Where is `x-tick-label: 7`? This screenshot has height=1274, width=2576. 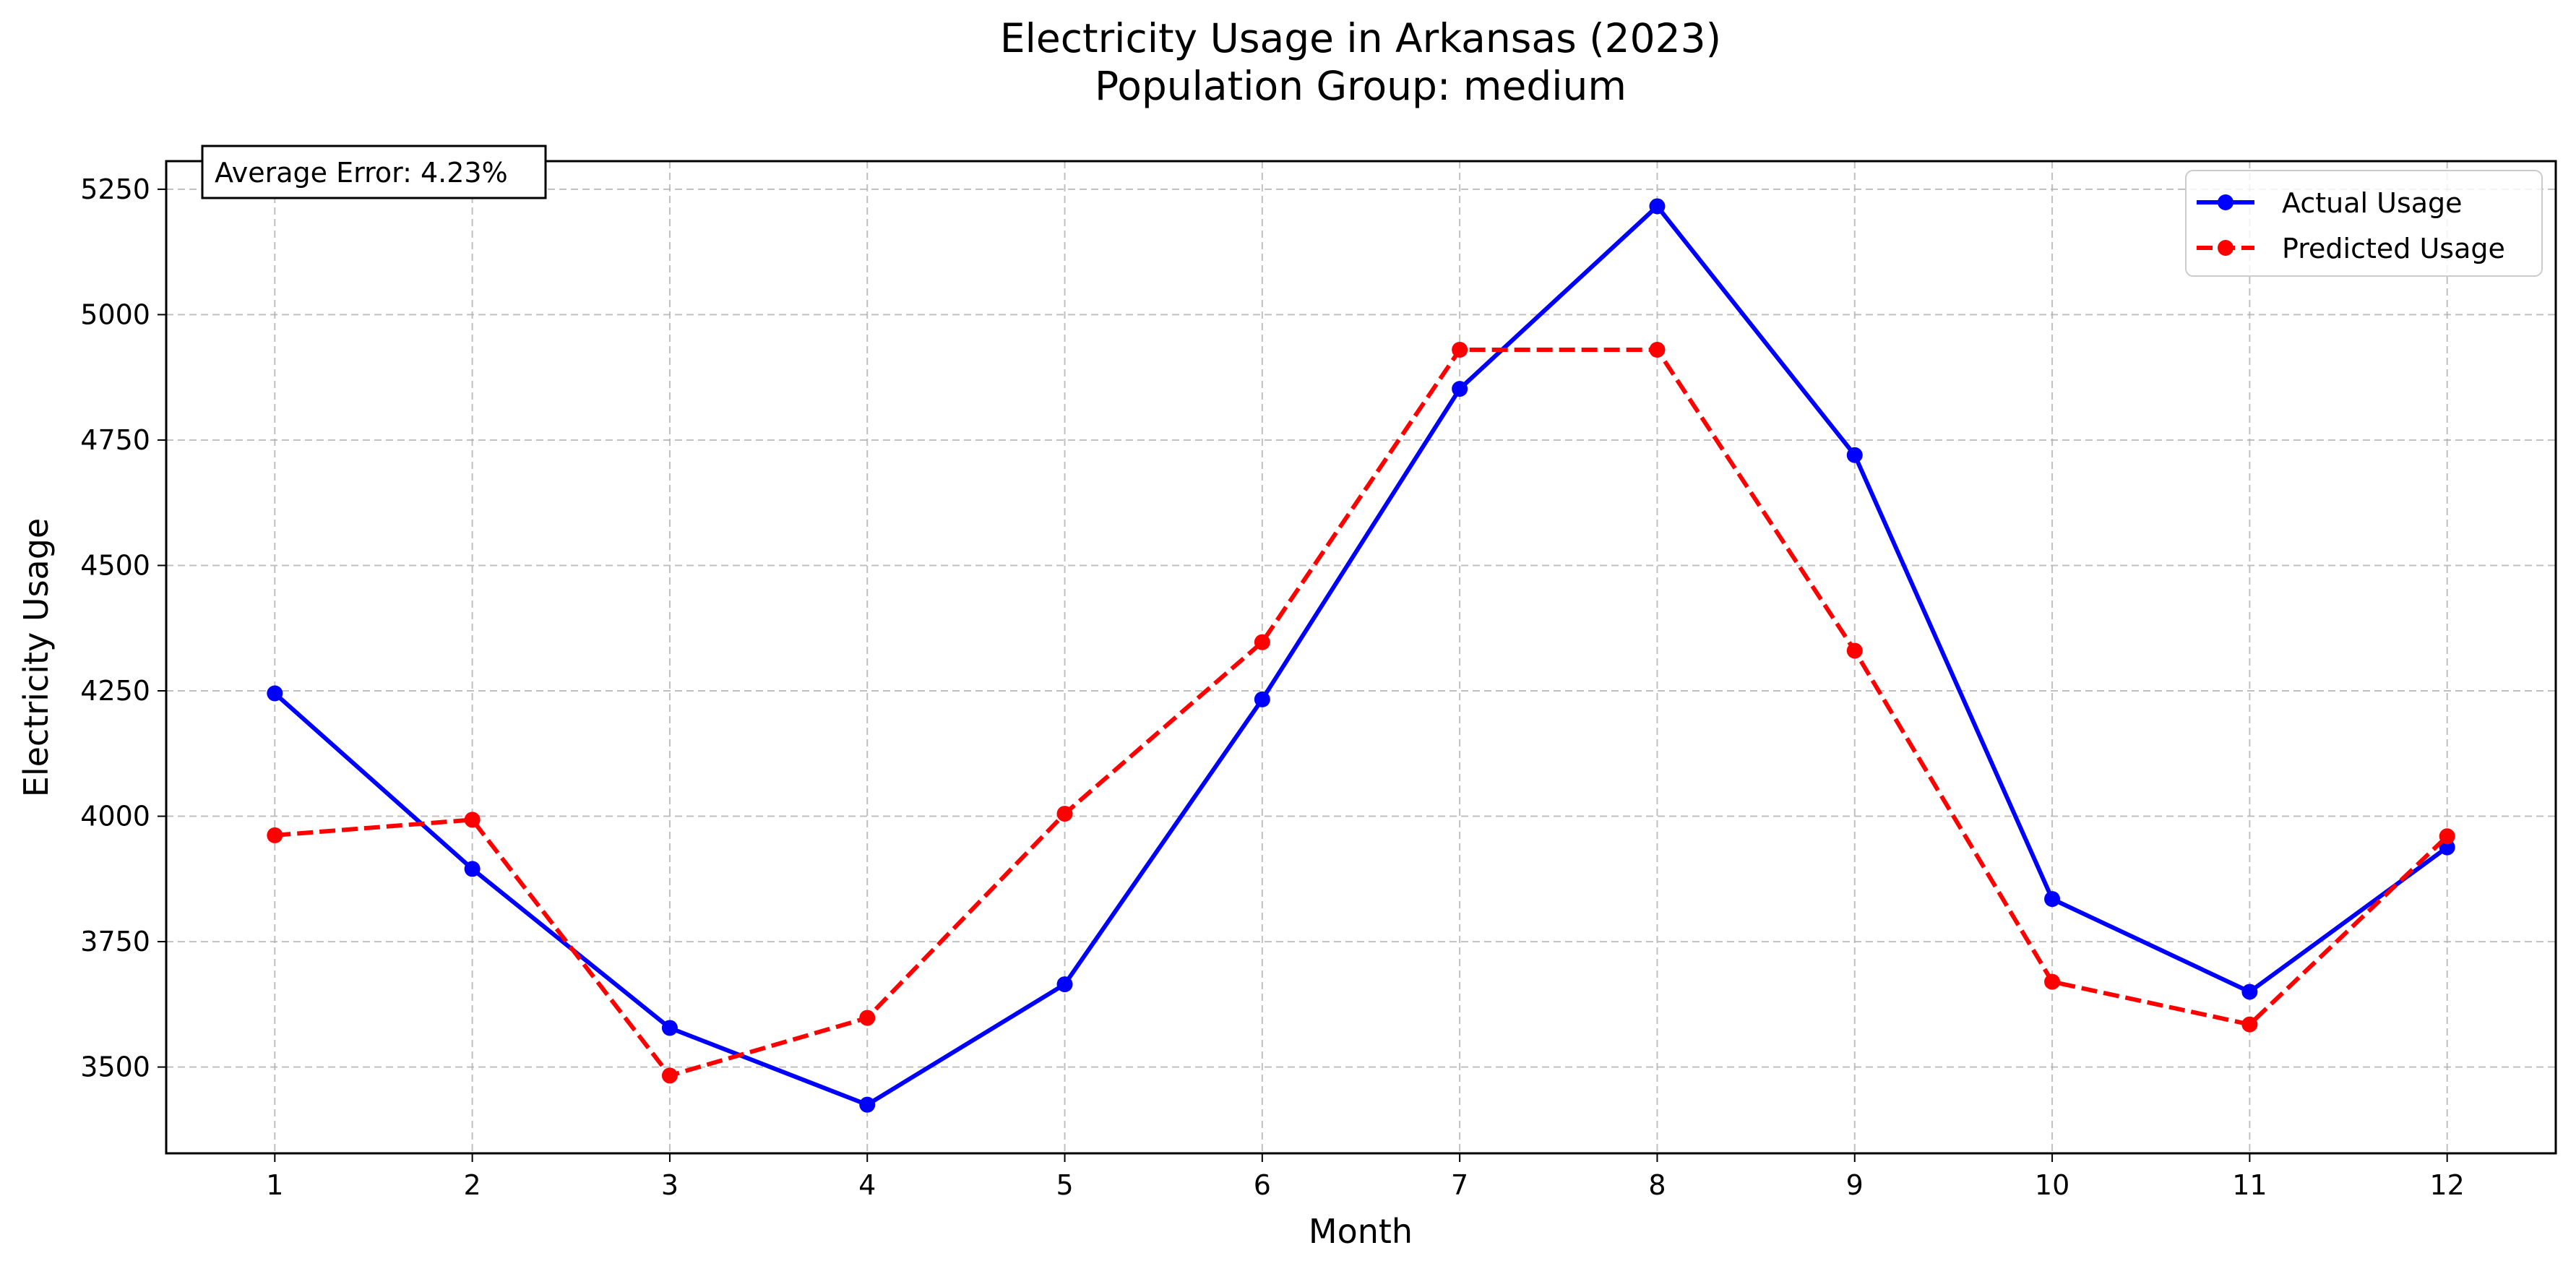
x-tick-label: 7 is located at coordinates (1459, 1185).